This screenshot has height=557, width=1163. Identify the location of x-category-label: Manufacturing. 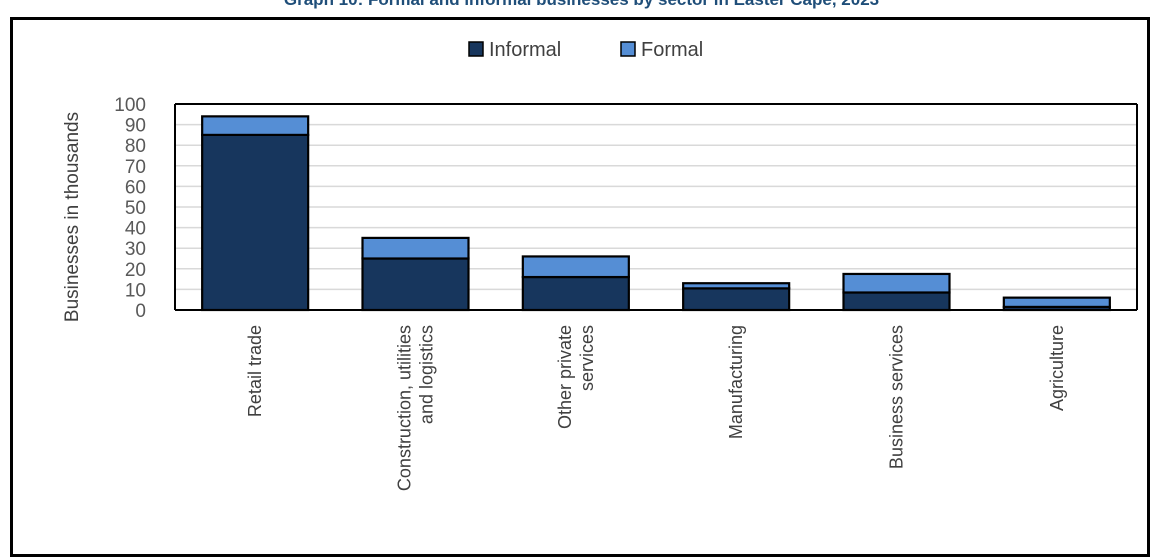
(736, 382).